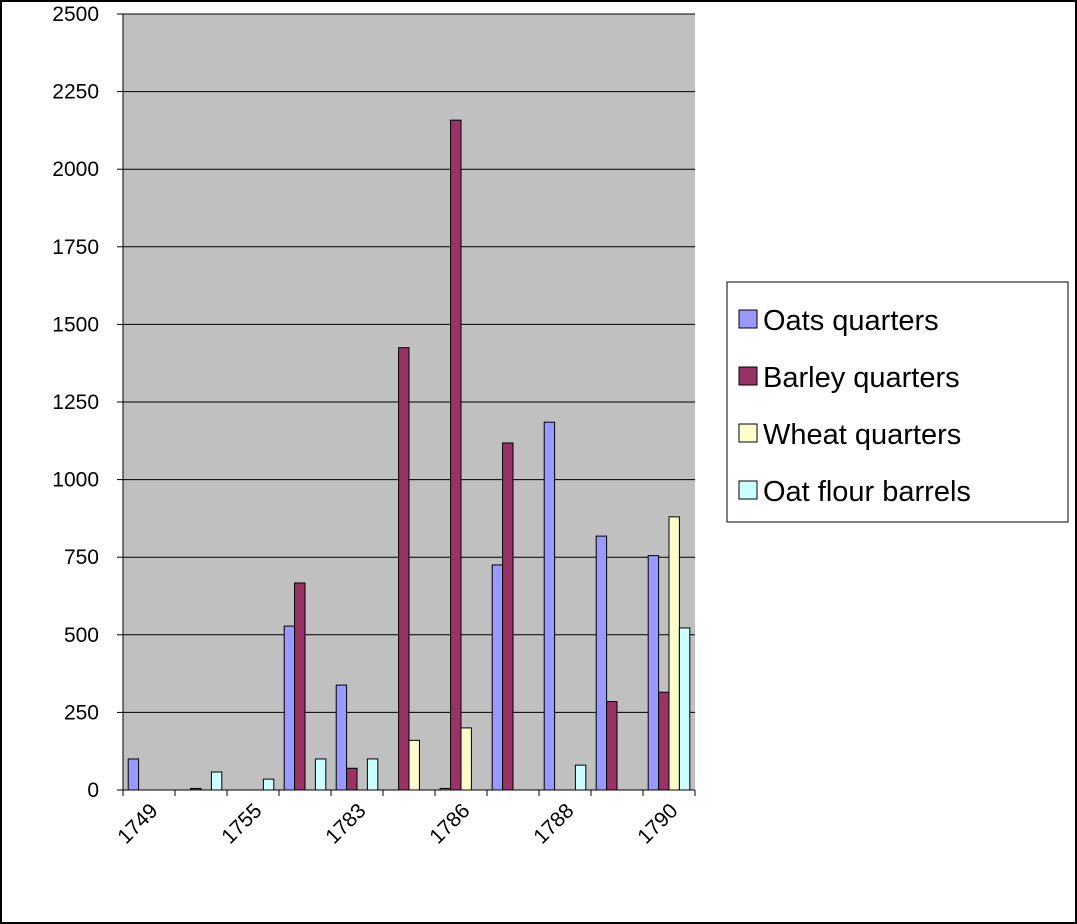 This screenshot has width=1077, height=924. I want to click on legend-label: Barley quarters, so click(861, 378).